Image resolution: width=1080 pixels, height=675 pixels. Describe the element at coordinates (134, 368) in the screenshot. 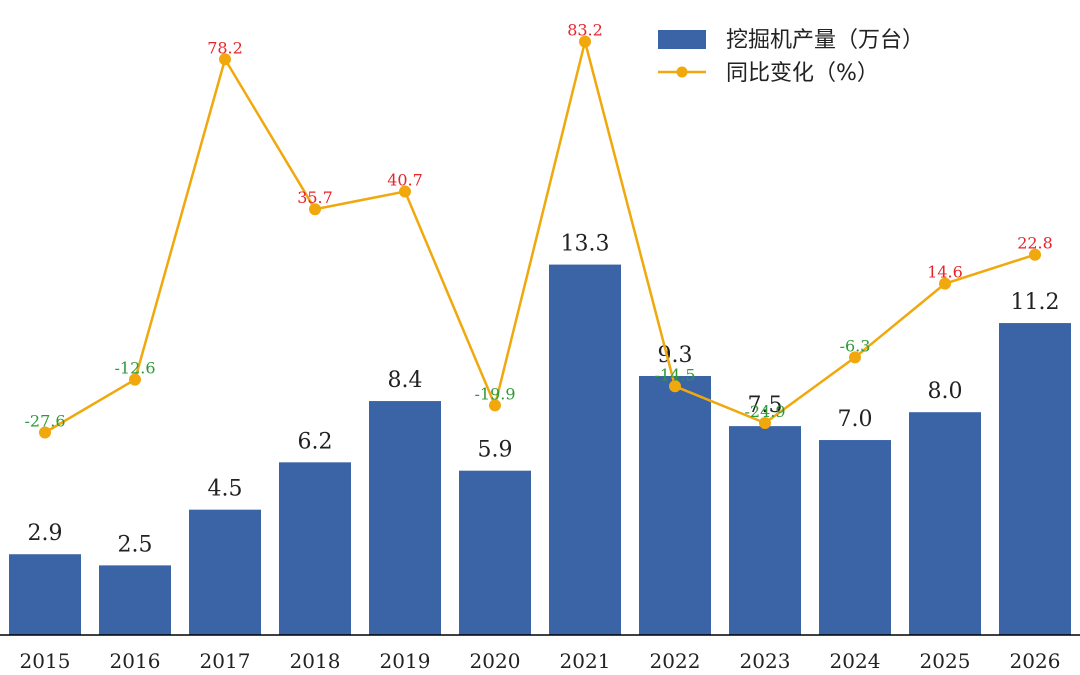

I see `yoy-label-2016: -12.6` at that location.